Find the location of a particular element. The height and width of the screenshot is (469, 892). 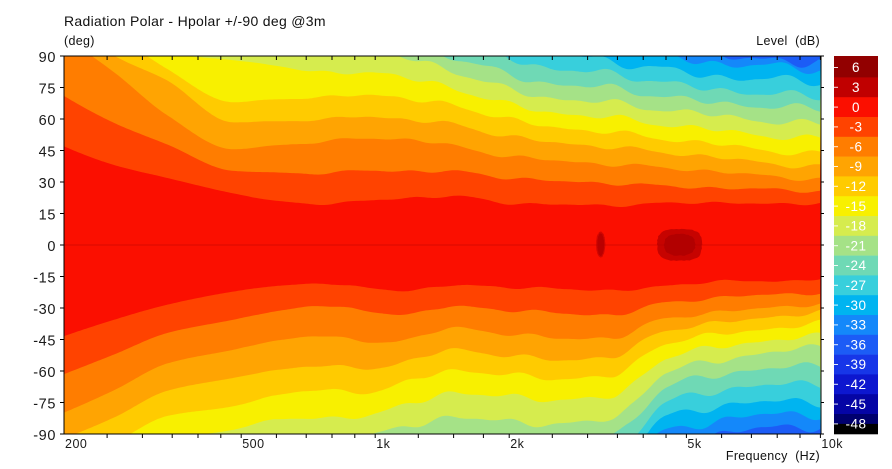

svg-text:Radiation Polar - Hpolar +/-90: Radiation Polar - Hpolar +/-90 deg @3m is located at coordinates (195, 21).